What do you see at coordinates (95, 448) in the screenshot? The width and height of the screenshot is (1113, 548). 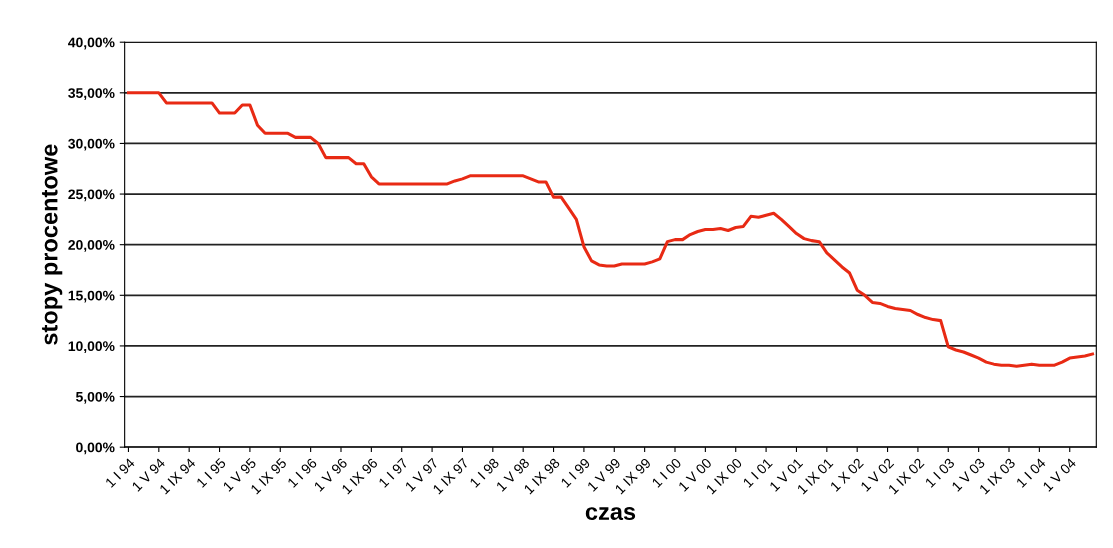 I see `y-tick-label: 0,00%` at bounding box center [95, 448].